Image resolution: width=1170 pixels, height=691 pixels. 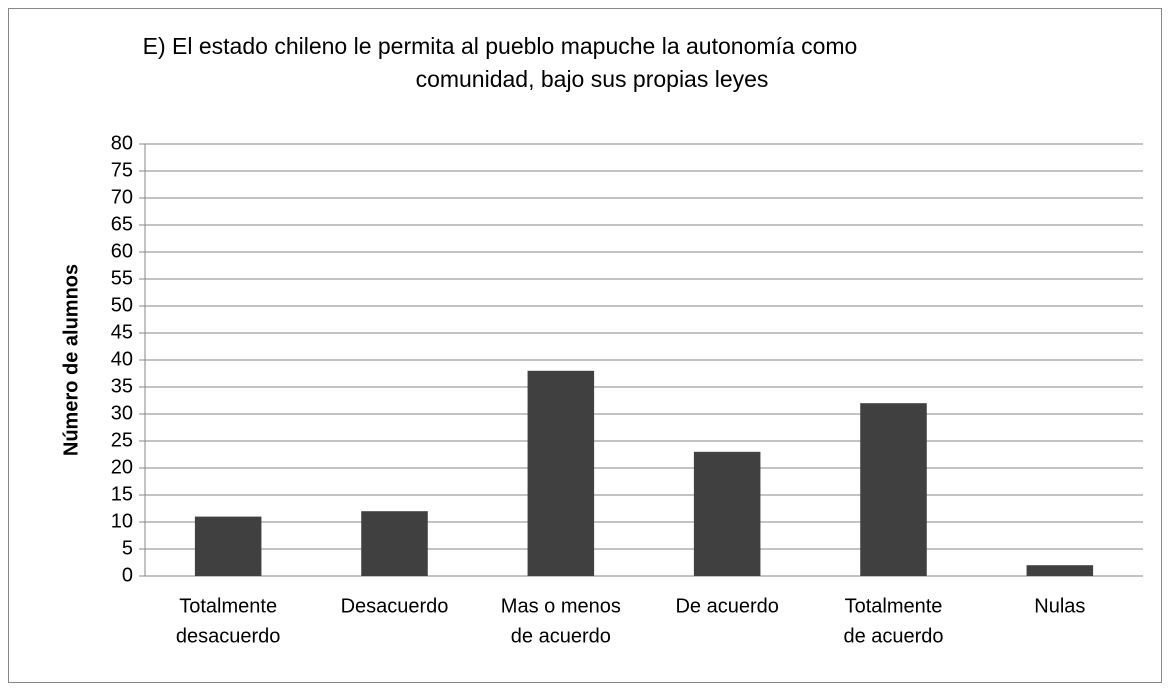 I want to click on y-tick-label: 25, so click(x=122, y=440).